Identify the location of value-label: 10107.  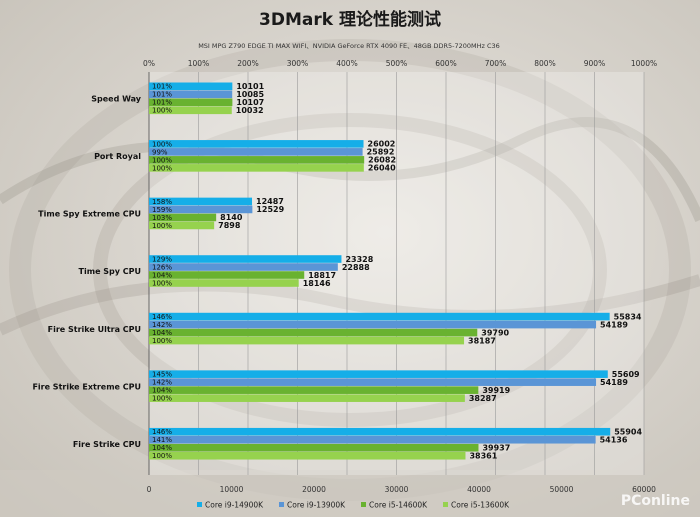
(250, 102).